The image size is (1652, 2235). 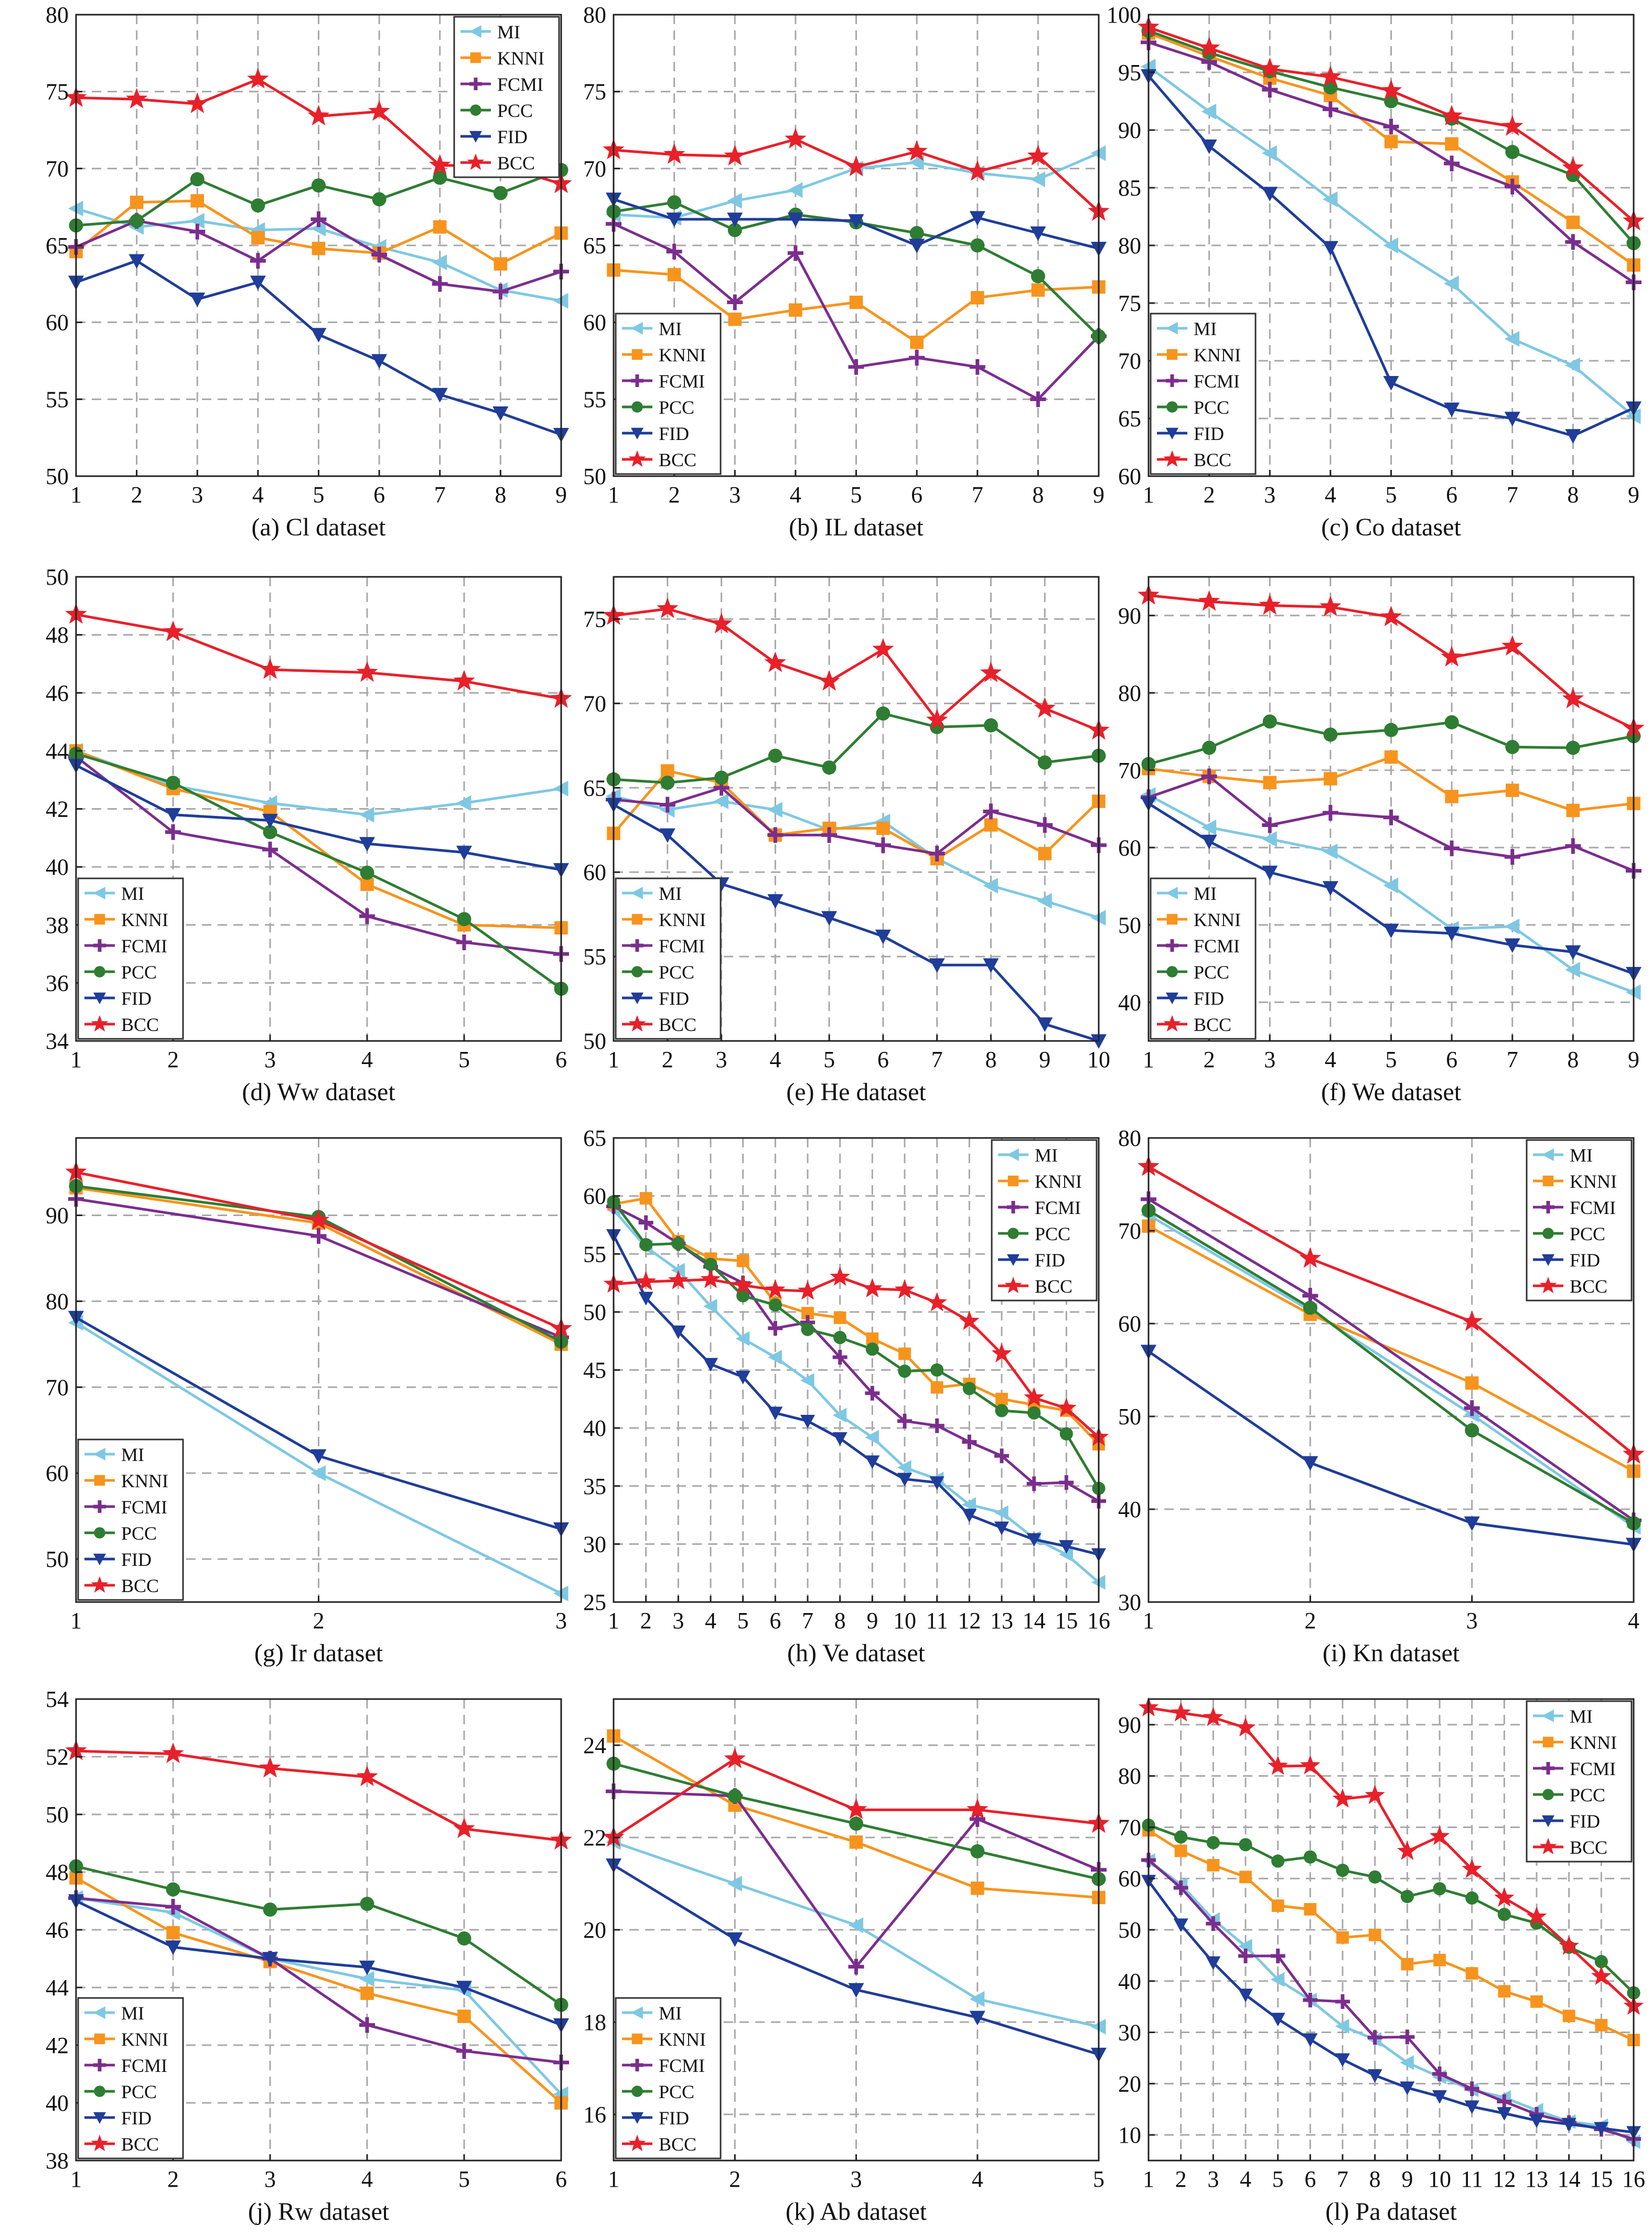 I want to click on legend-marker-pcc, so click(x=637, y=2091).